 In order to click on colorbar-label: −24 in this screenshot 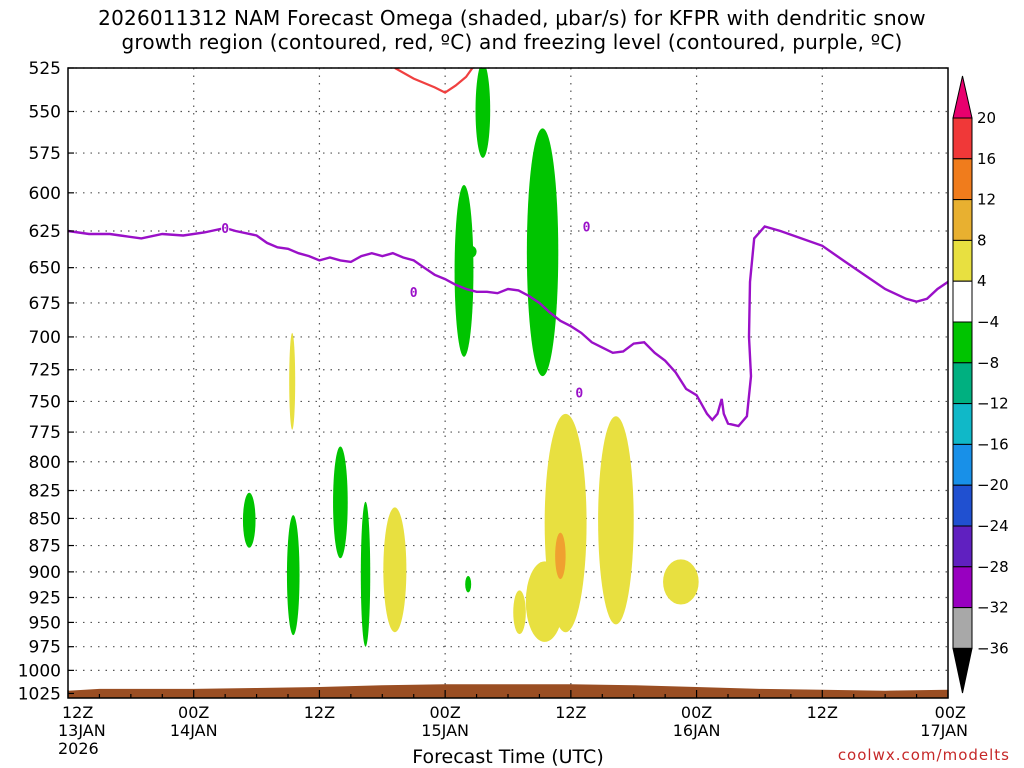, I will do `click(993, 526)`.